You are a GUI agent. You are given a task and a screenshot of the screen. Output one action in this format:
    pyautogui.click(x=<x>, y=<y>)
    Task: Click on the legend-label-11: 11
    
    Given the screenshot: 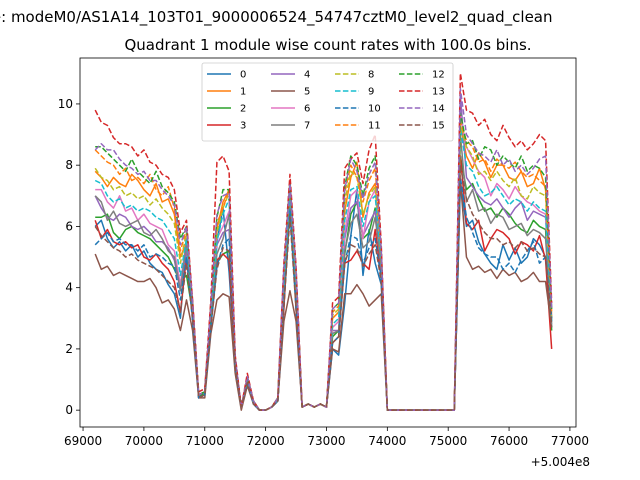 What is the action you would take?
    pyautogui.click(x=374, y=126)
    